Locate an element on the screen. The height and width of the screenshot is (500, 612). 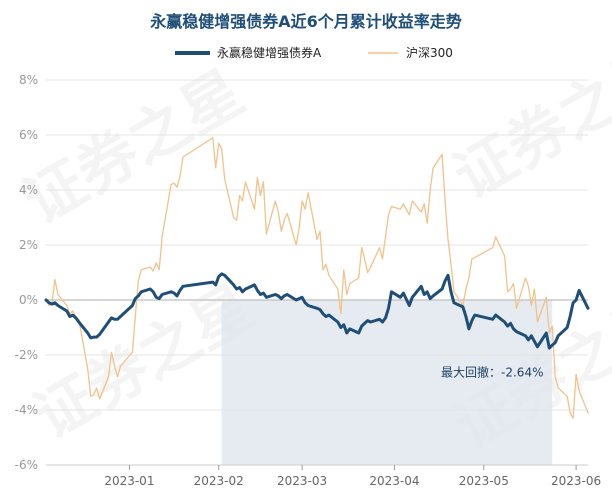
y-tick-label: 4% is located at coordinates (28, 190).